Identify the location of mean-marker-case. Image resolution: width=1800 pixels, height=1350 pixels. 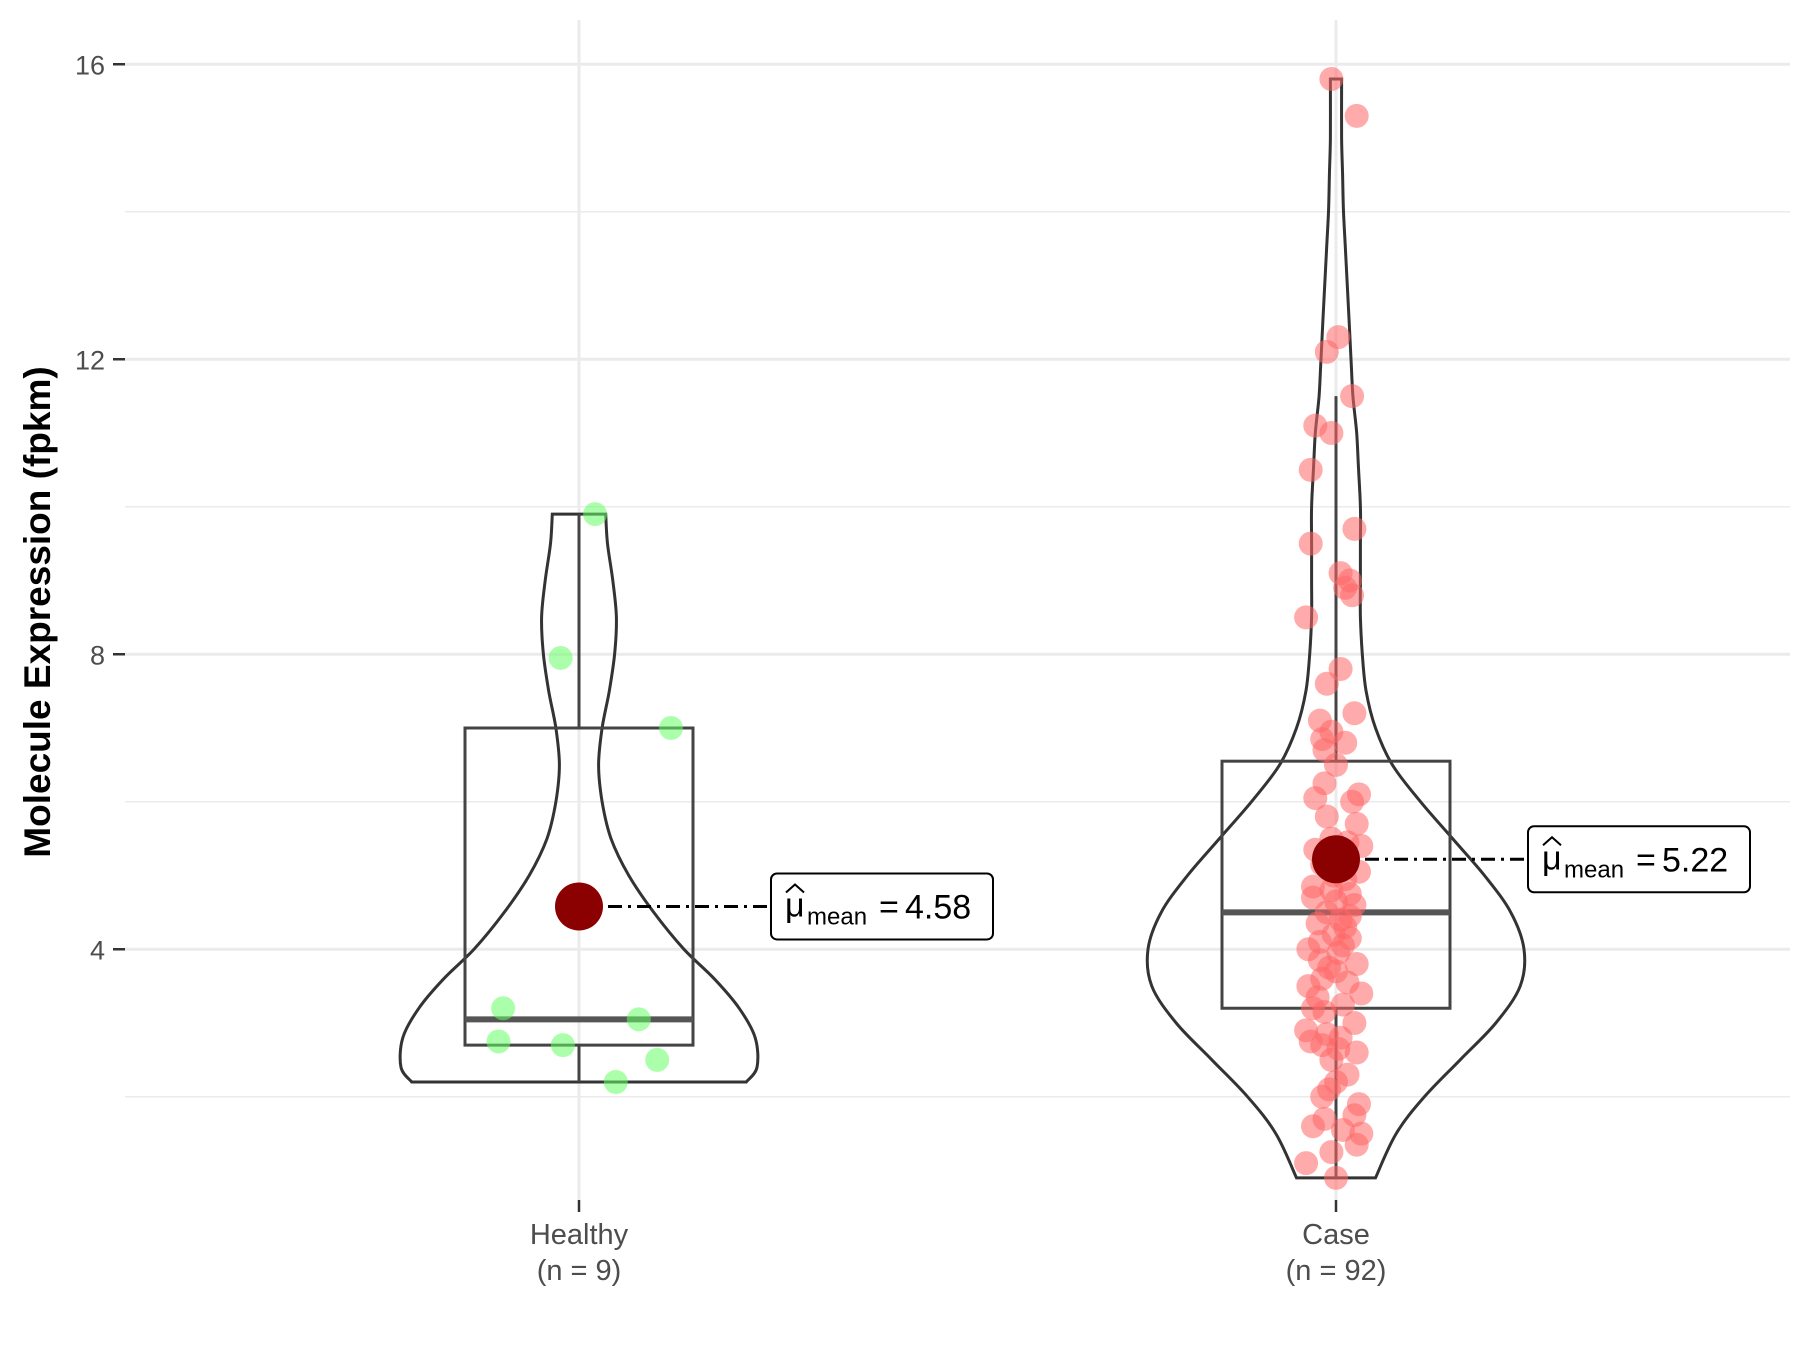
(1336, 859).